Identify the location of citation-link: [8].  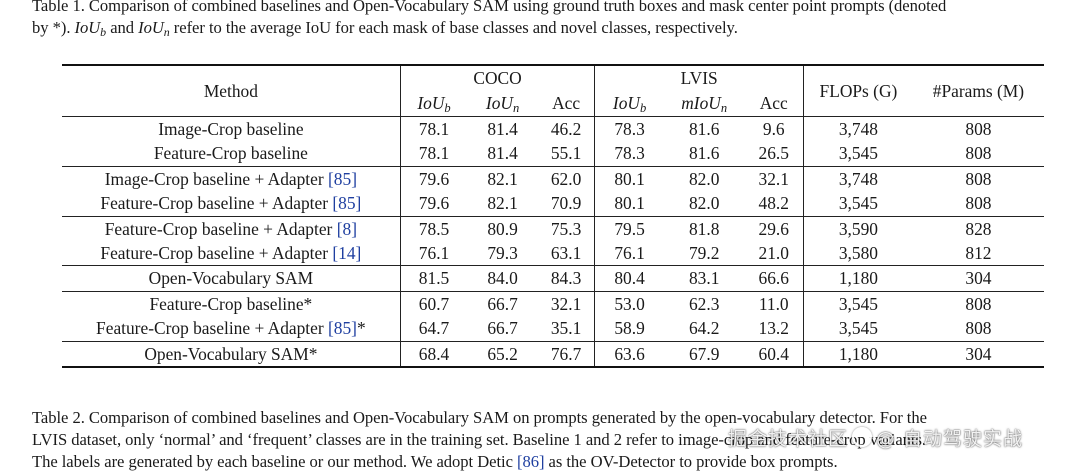
(346, 228).